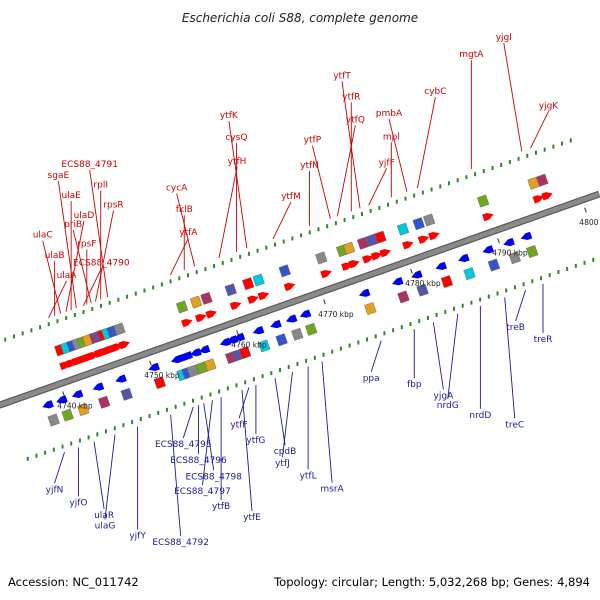  I want to click on gene-label-ytfp: ytfP, so click(313, 141).